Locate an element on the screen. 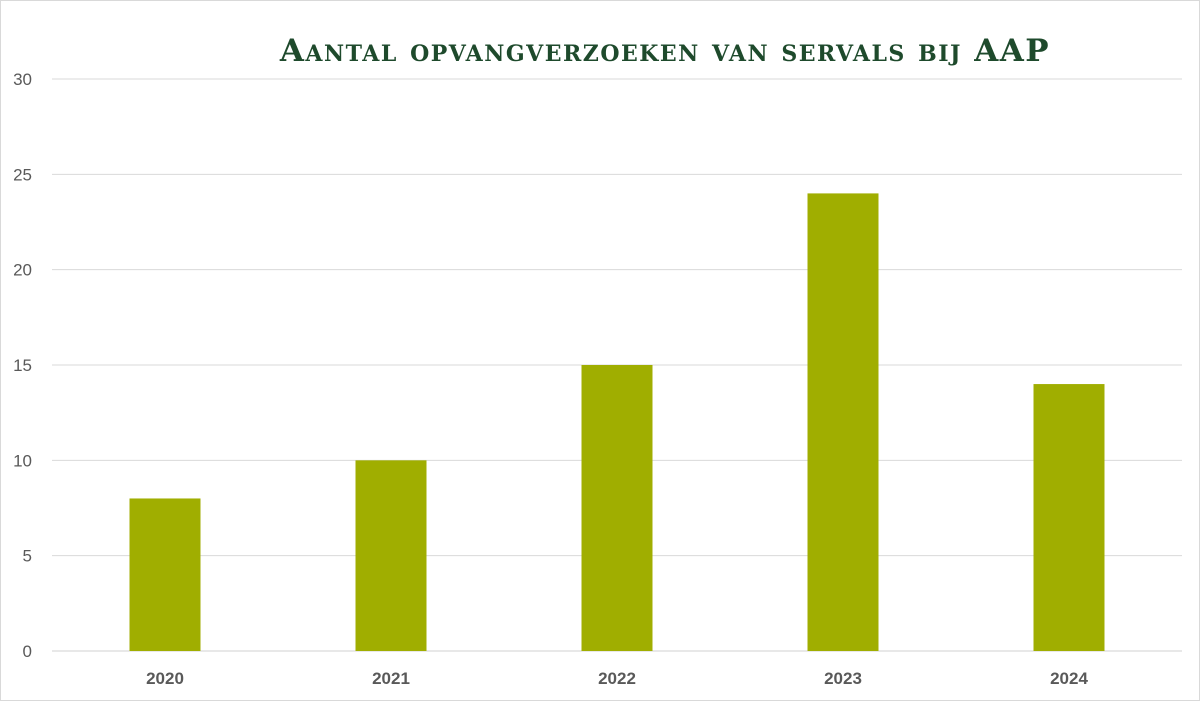 Image resolution: width=1200 pixels, height=701 pixels. y-tick-label: 25 is located at coordinates (22, 174).